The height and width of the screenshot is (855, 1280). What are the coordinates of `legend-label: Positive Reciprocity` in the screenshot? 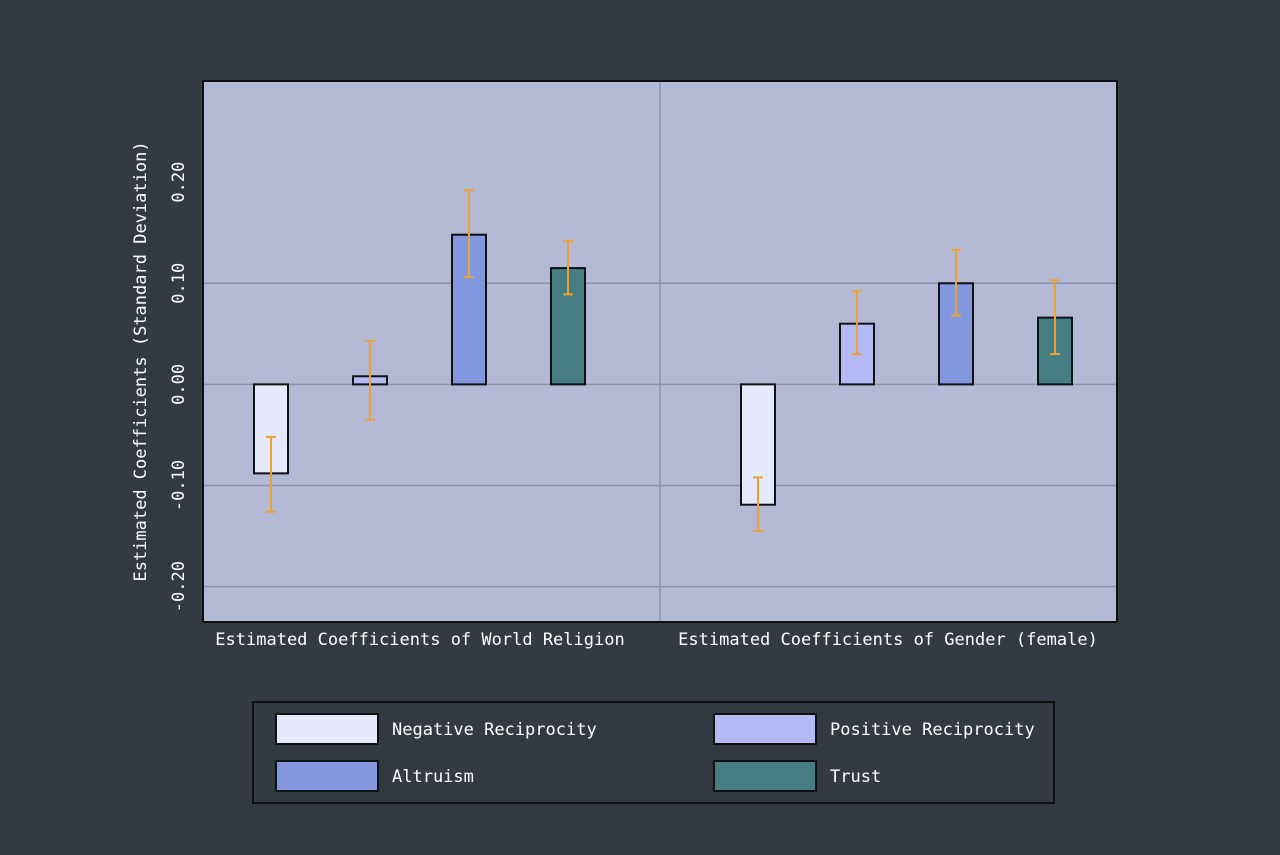 It's located at (932, 730).